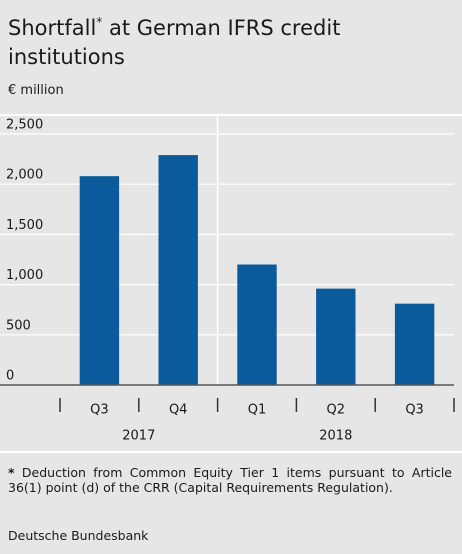 This screenshot has width=462, height=554. Describe the element at coordinates (178, 410) in the screenshot. I see `x-tick-label: Q4` at that location.